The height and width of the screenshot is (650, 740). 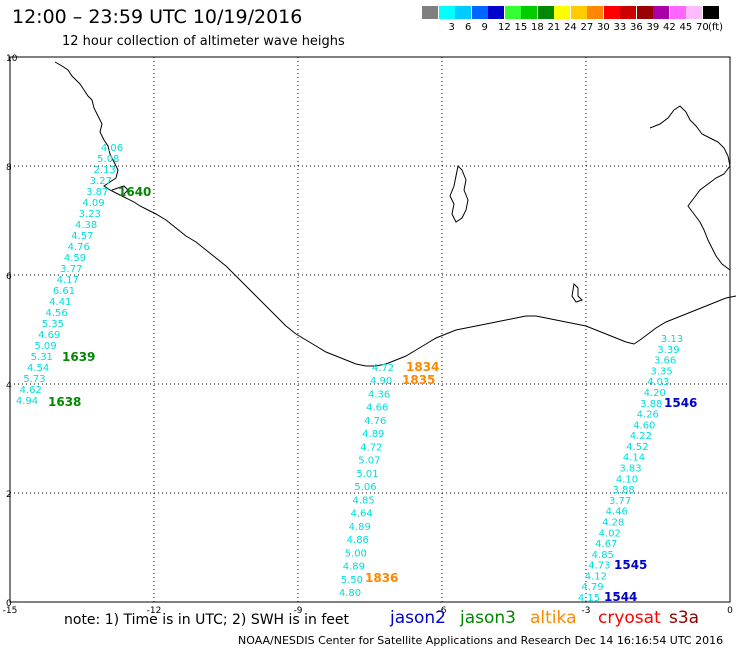 I want to click on wave-height-value: 4.69, so click(x=49, y=335).